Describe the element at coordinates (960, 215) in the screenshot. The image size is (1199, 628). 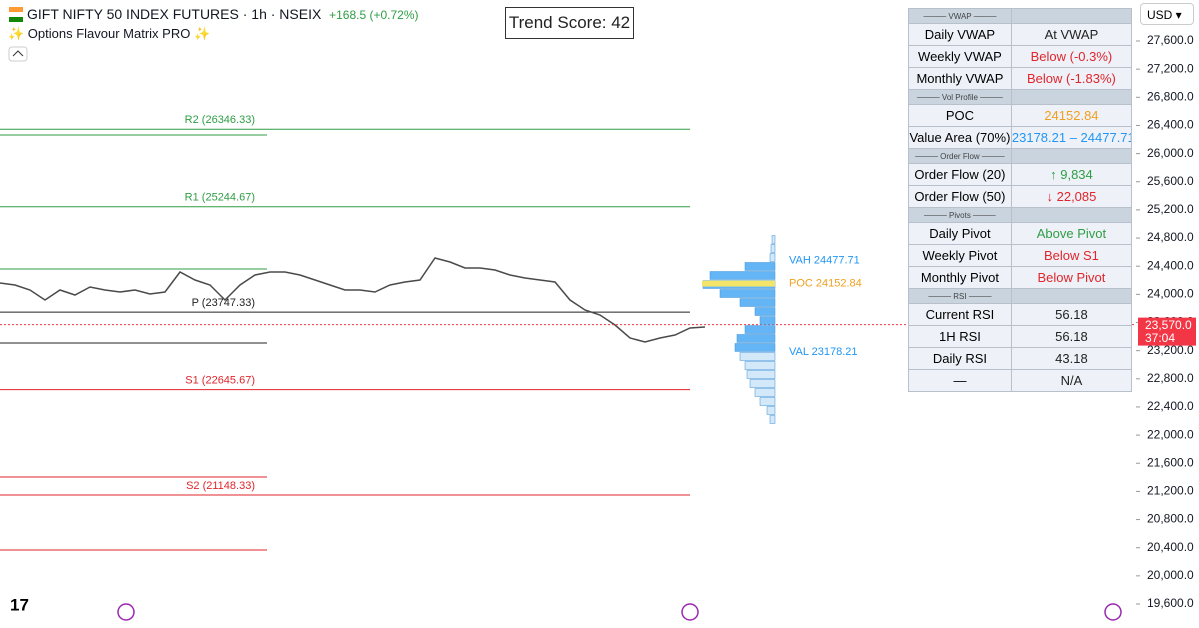
I see `section-header: ──── Pivots ────` at that location.